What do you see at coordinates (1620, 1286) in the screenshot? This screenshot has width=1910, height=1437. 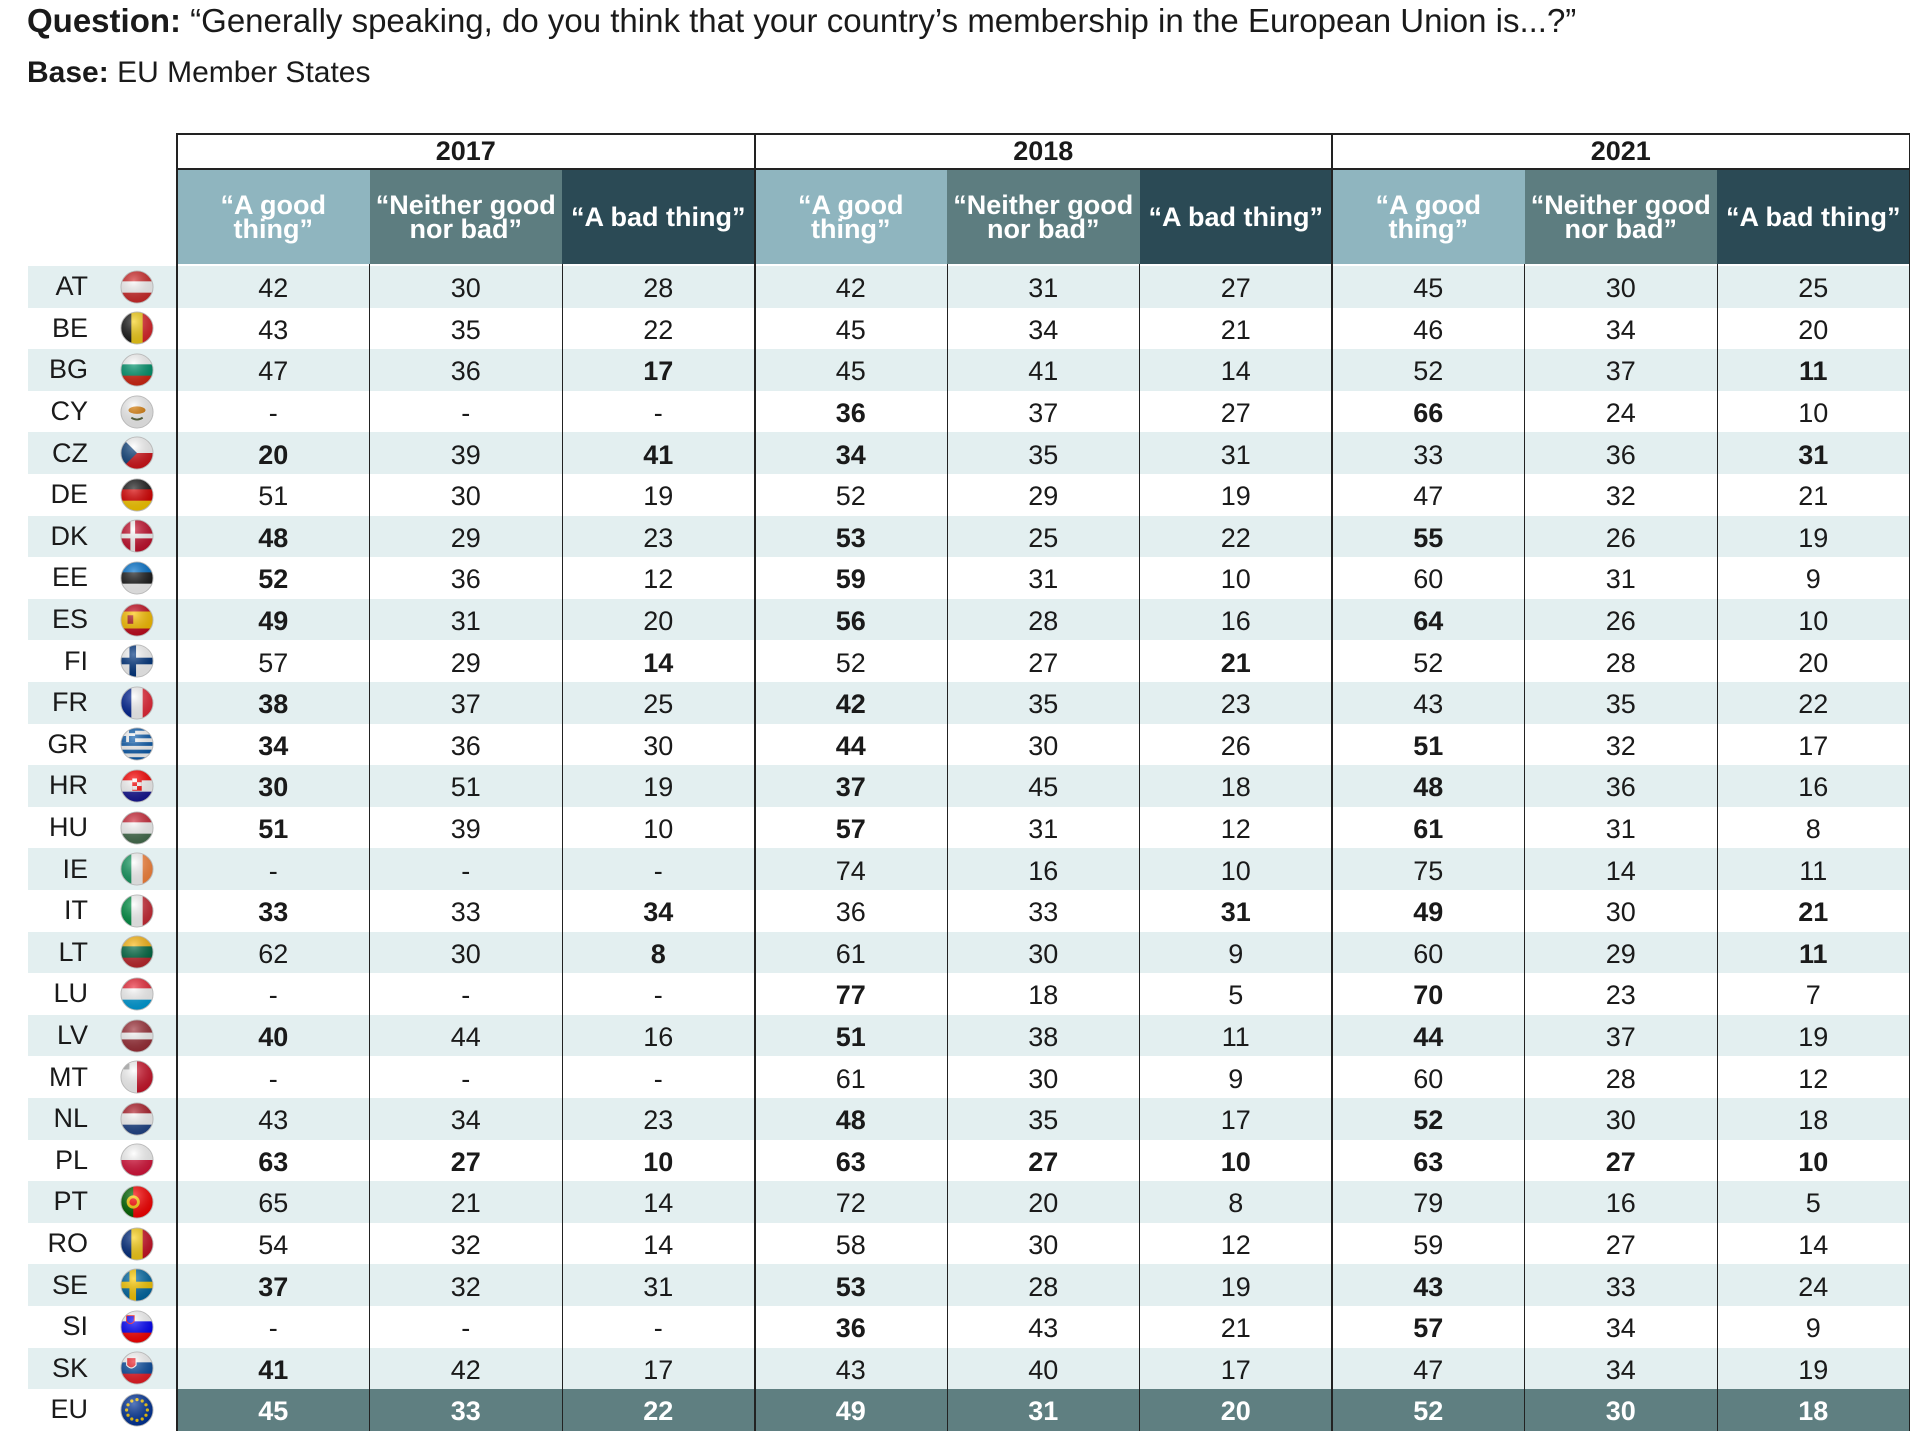 I see `cell-se-2021-neither: 33` at bounding box center [1620, 1286].